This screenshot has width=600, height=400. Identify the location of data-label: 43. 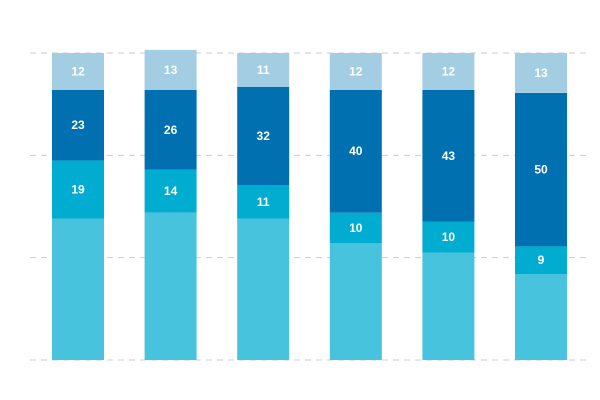
(449, 156).